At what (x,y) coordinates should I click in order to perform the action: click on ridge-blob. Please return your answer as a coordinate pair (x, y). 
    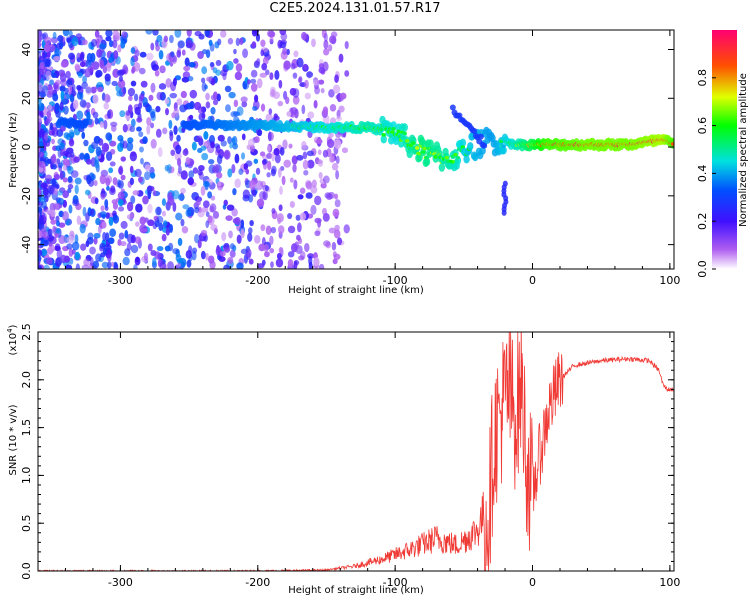
    Looking at the image, I should click on (503, 150).